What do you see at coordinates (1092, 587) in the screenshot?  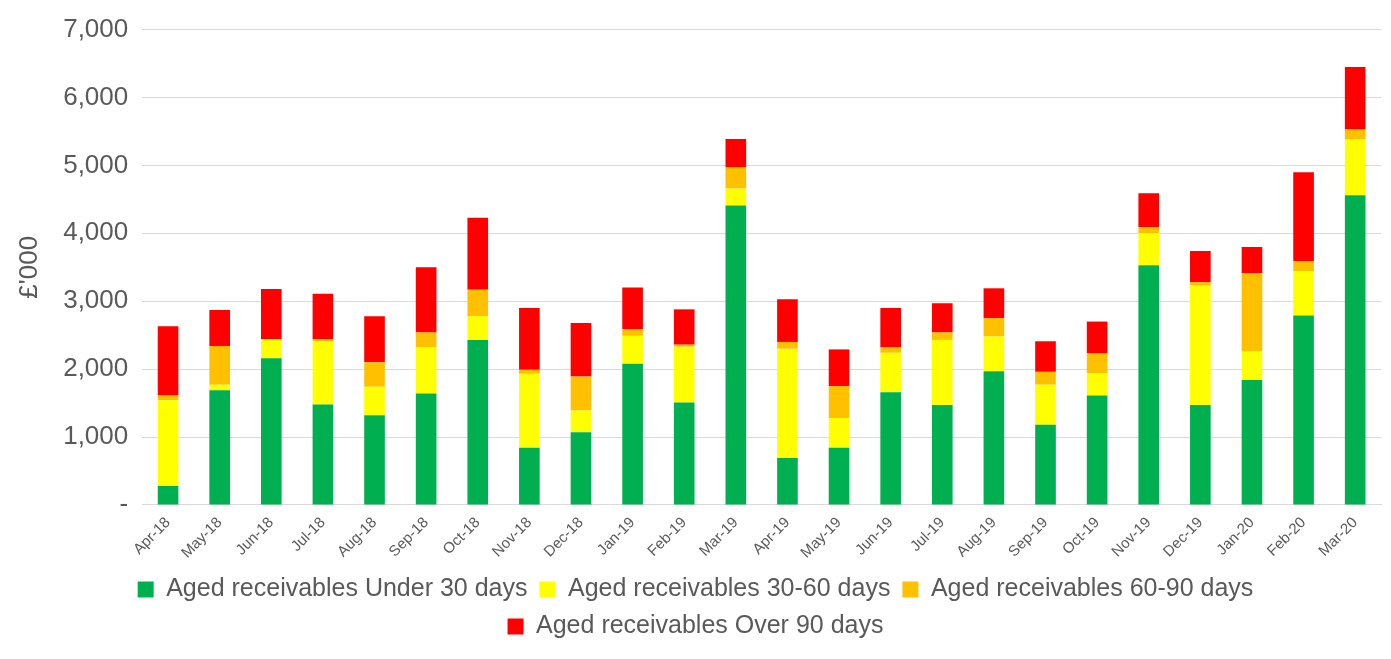 I see `legend-label: Aged receivables 60-90 days` at bounding box center [1092, 587].